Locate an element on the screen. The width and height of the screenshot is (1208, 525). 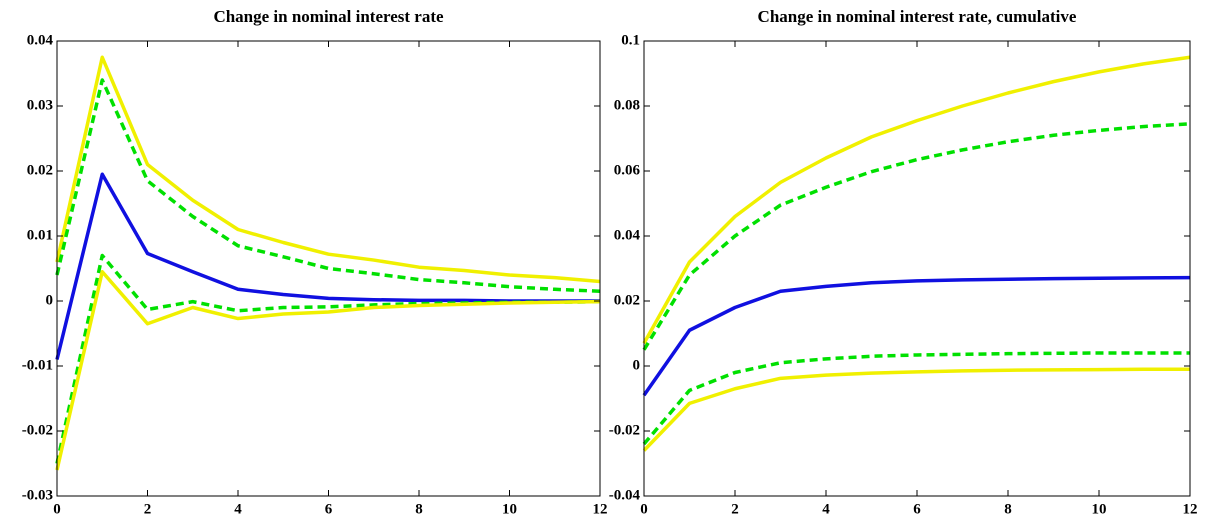
y-tick-label: -0.04 is located at coordinates (625, 495).